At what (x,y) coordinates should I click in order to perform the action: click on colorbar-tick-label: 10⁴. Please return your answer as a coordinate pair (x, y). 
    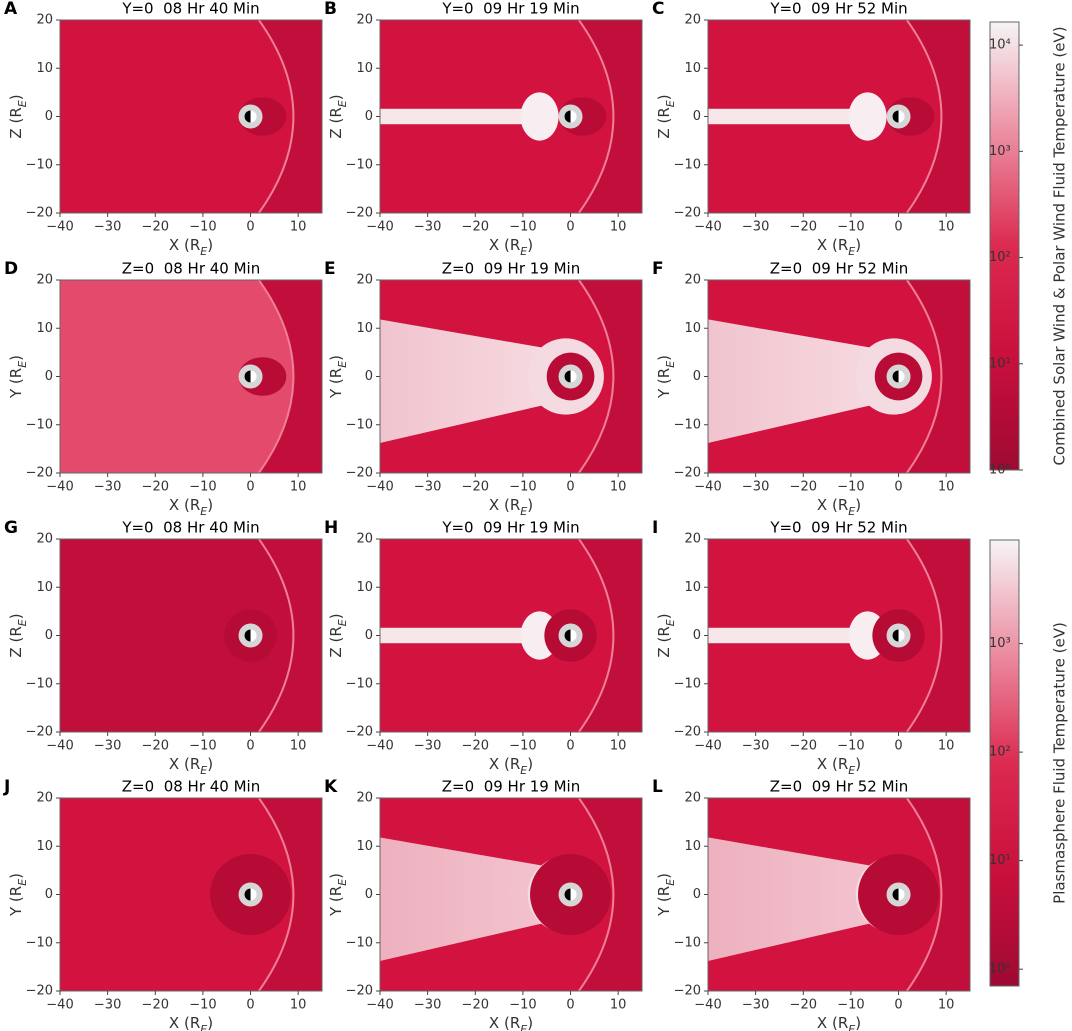
    Looking at the image, I should click on (1000, 45).